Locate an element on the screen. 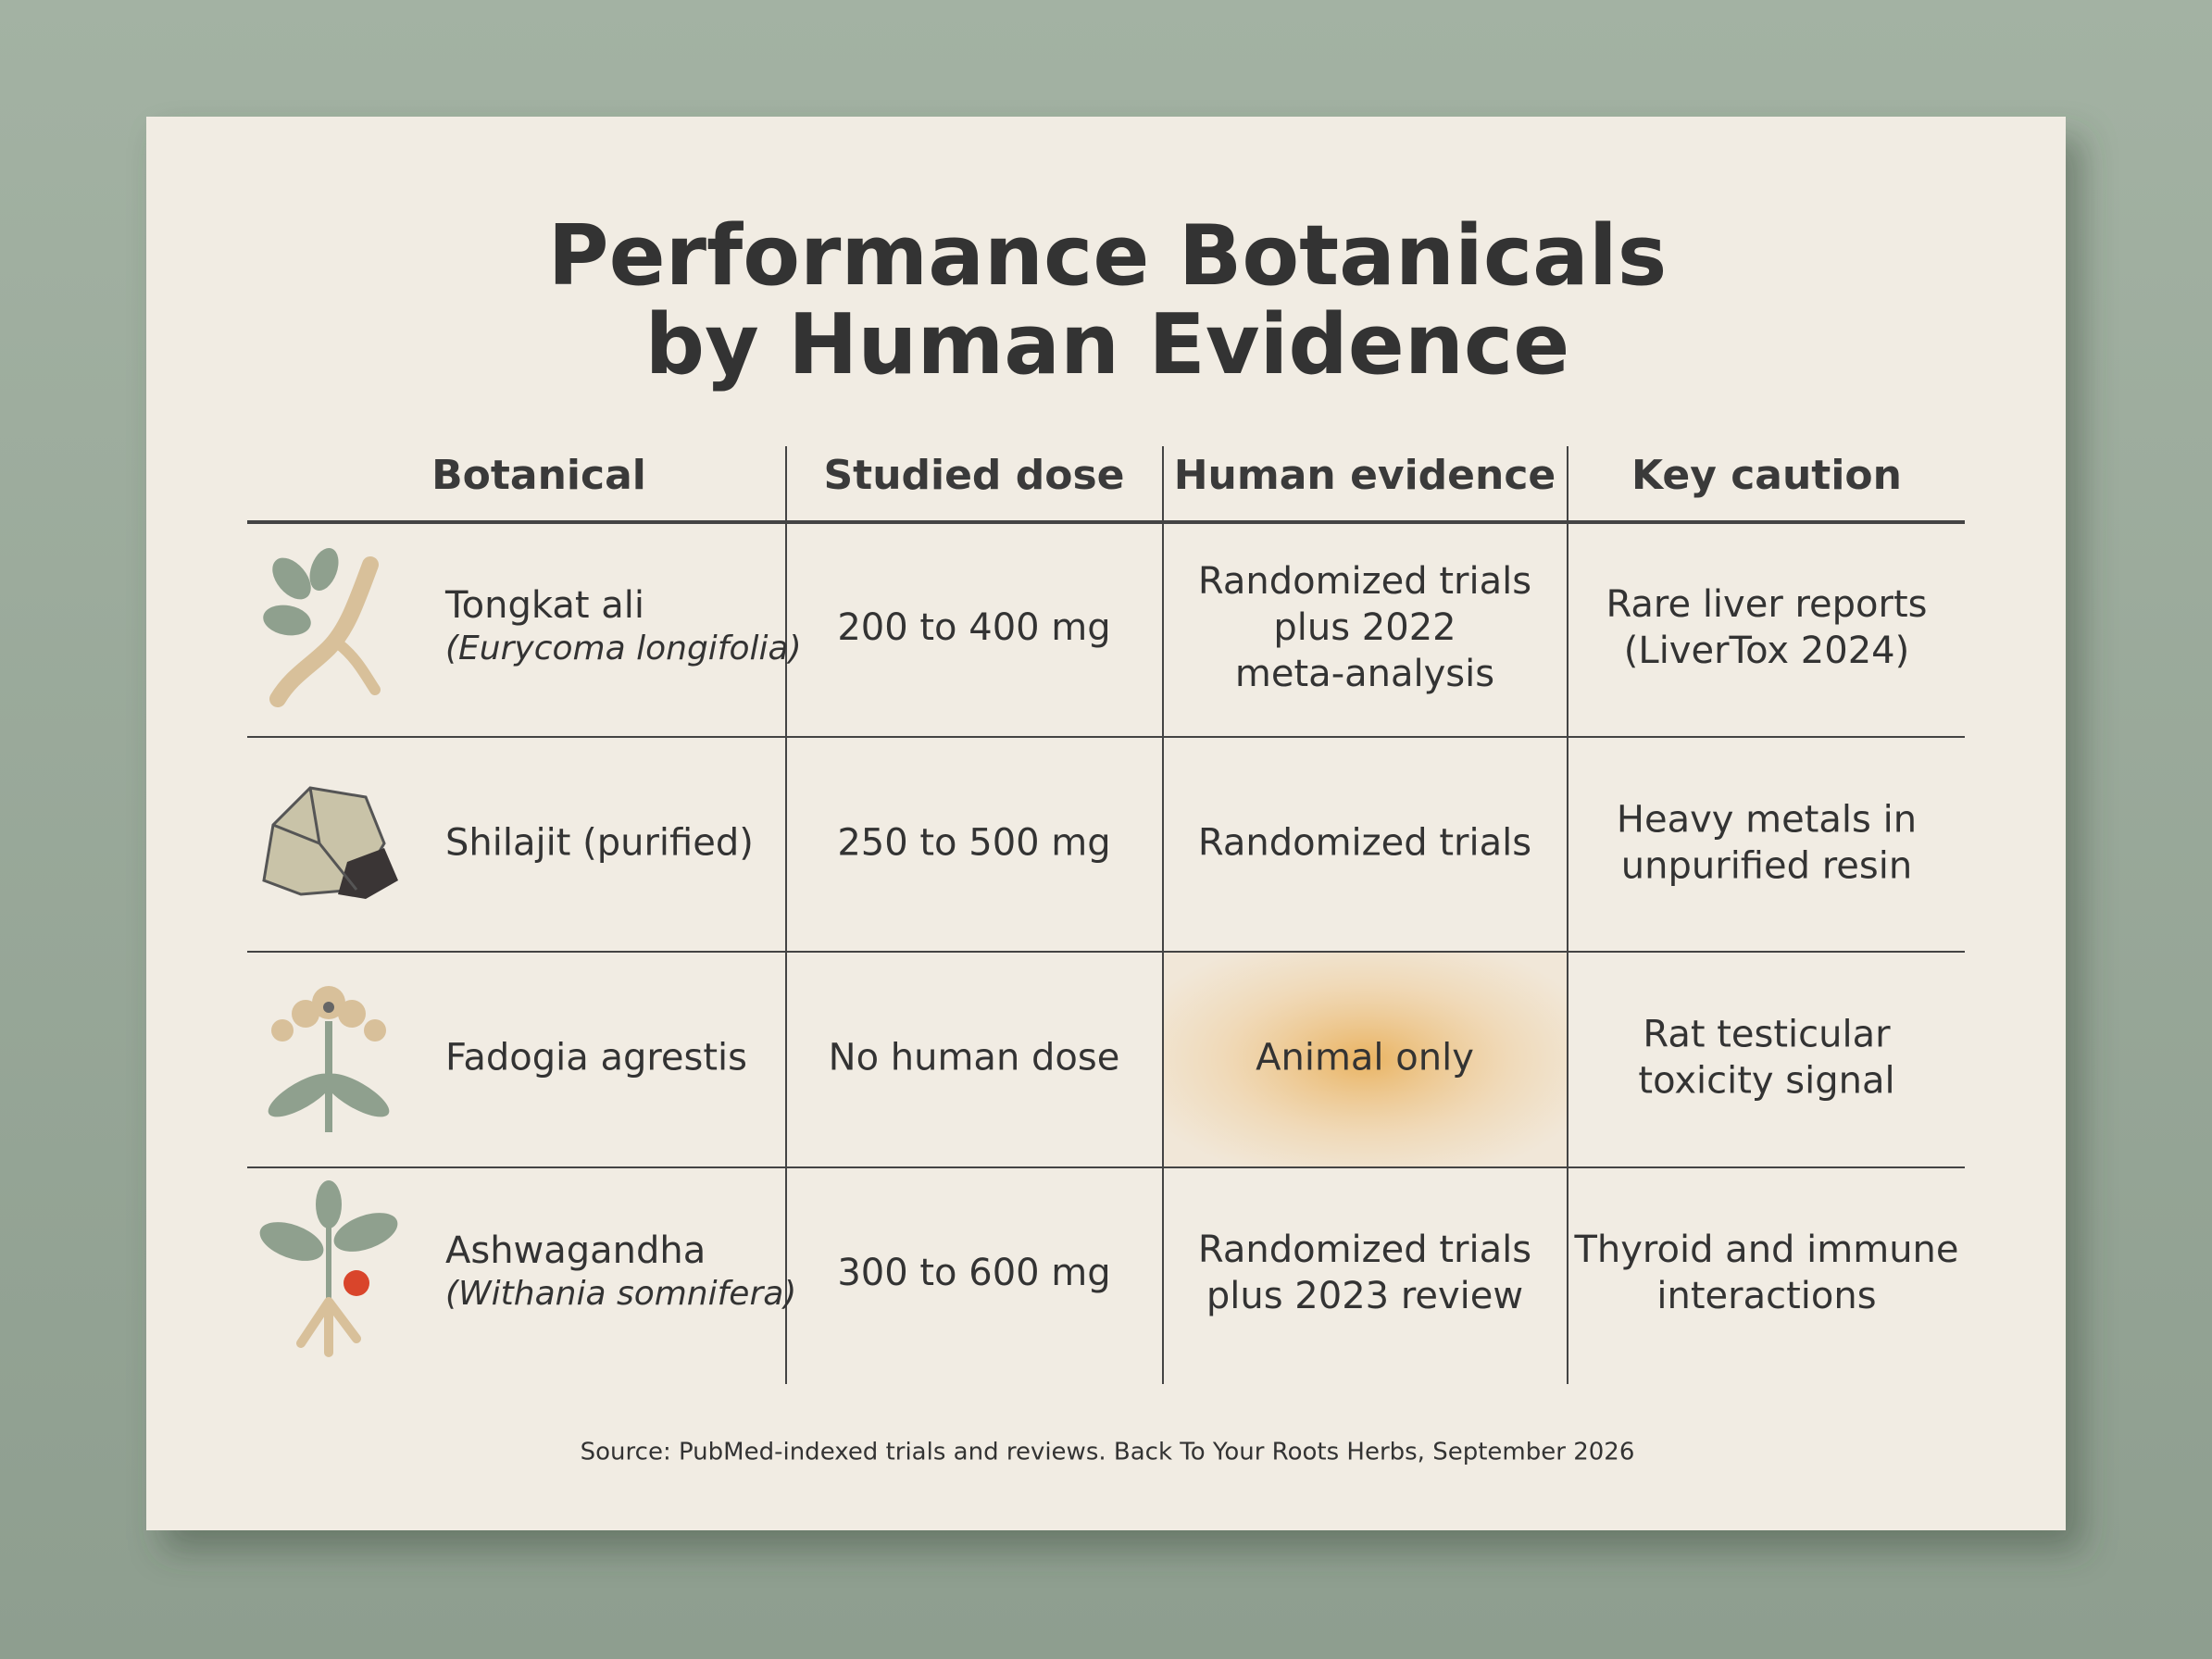 Image resolution: width=2212 pixels, height=1659 pixels. botanical-name: Fadogia agrestis is located at coordinates (596, 1058).